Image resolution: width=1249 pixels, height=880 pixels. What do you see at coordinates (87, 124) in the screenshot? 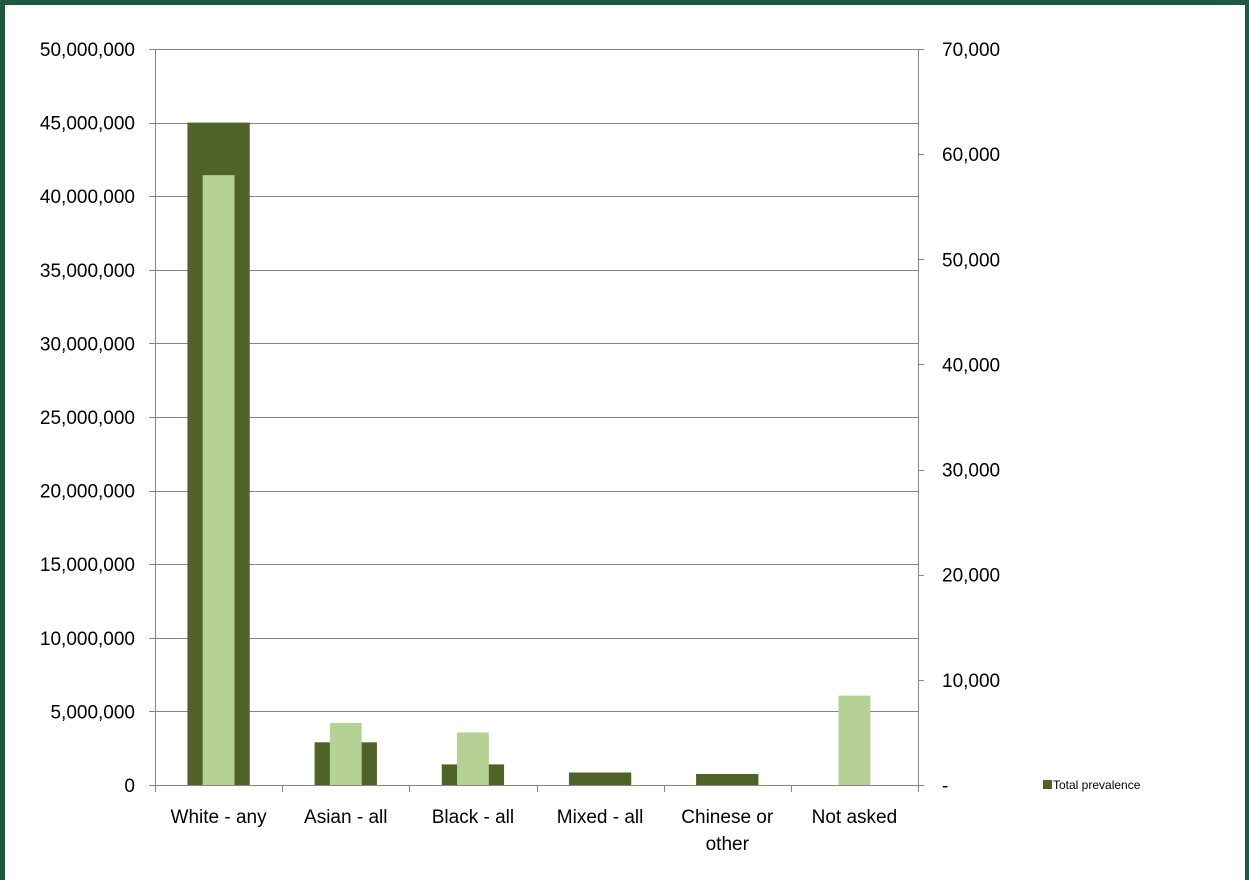
I see `left-axis-tick-label: 45,000,000` at bounding box center [87, 124].